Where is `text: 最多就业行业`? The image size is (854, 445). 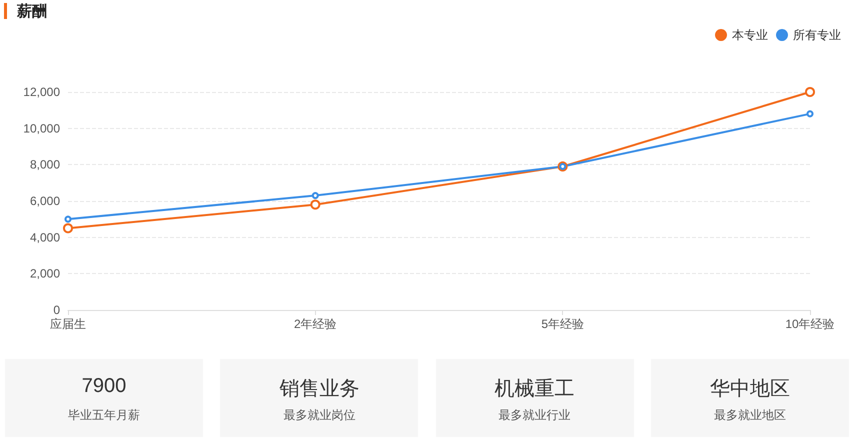
text: 最多就业行业 is located at coordinates (535, 415).